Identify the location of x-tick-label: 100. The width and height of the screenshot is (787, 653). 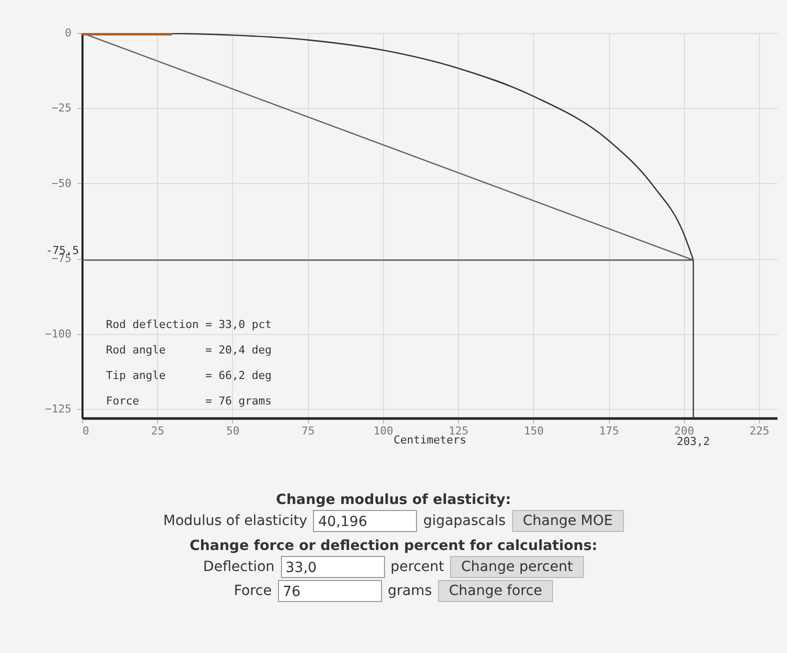
(383, 431).